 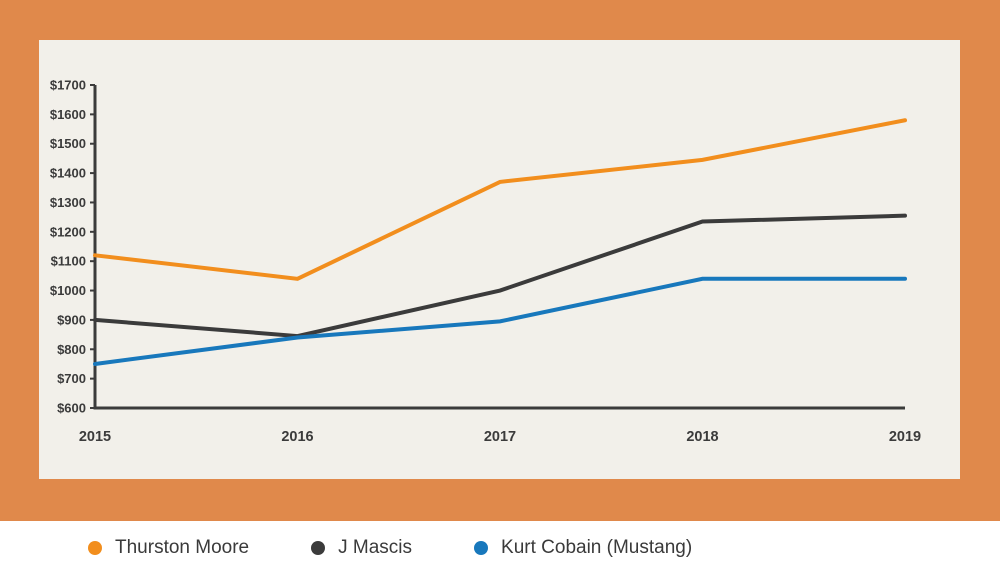 I want to click on legend-item-thurston-moore: Thurston Moore, so click(x=168, y=548).